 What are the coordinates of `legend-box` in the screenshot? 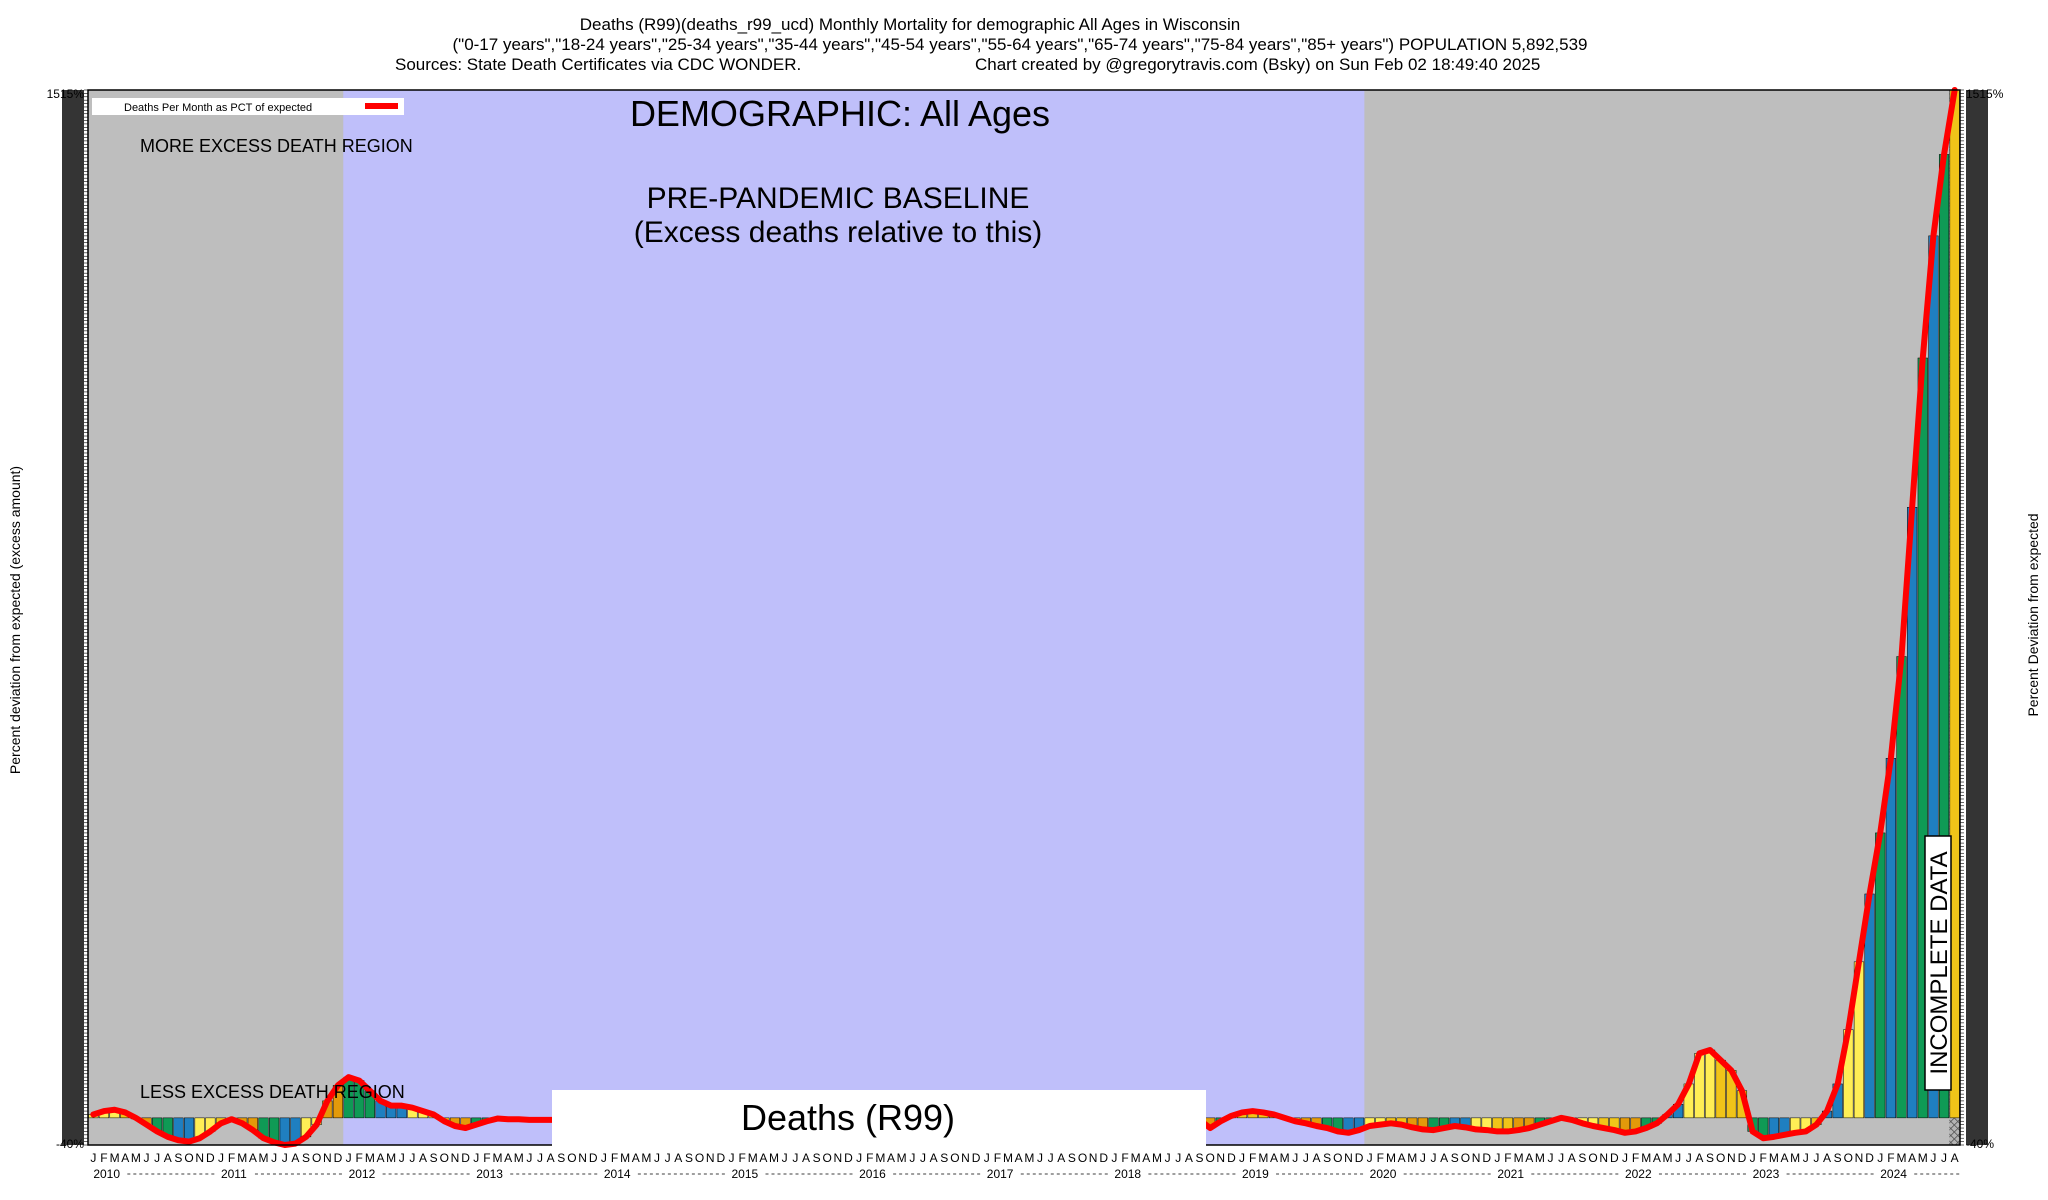 It's located at (248, 106).